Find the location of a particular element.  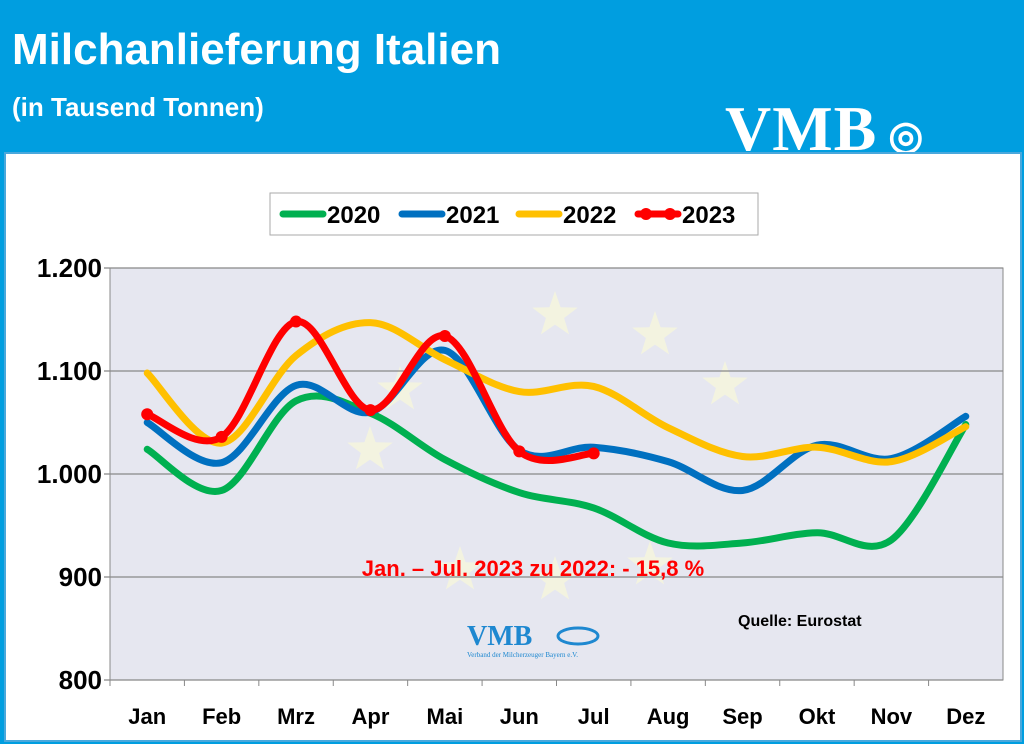

y-tick-label: 900 is located at coordinates (80, 577).